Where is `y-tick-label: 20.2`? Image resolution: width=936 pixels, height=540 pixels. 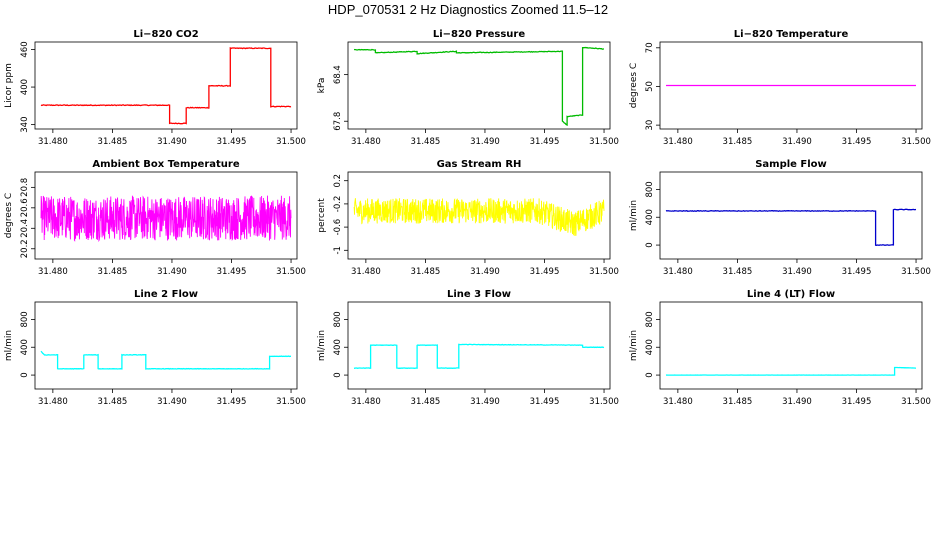 y-tick-label: 20.2 is located at coordinates (25, 248).